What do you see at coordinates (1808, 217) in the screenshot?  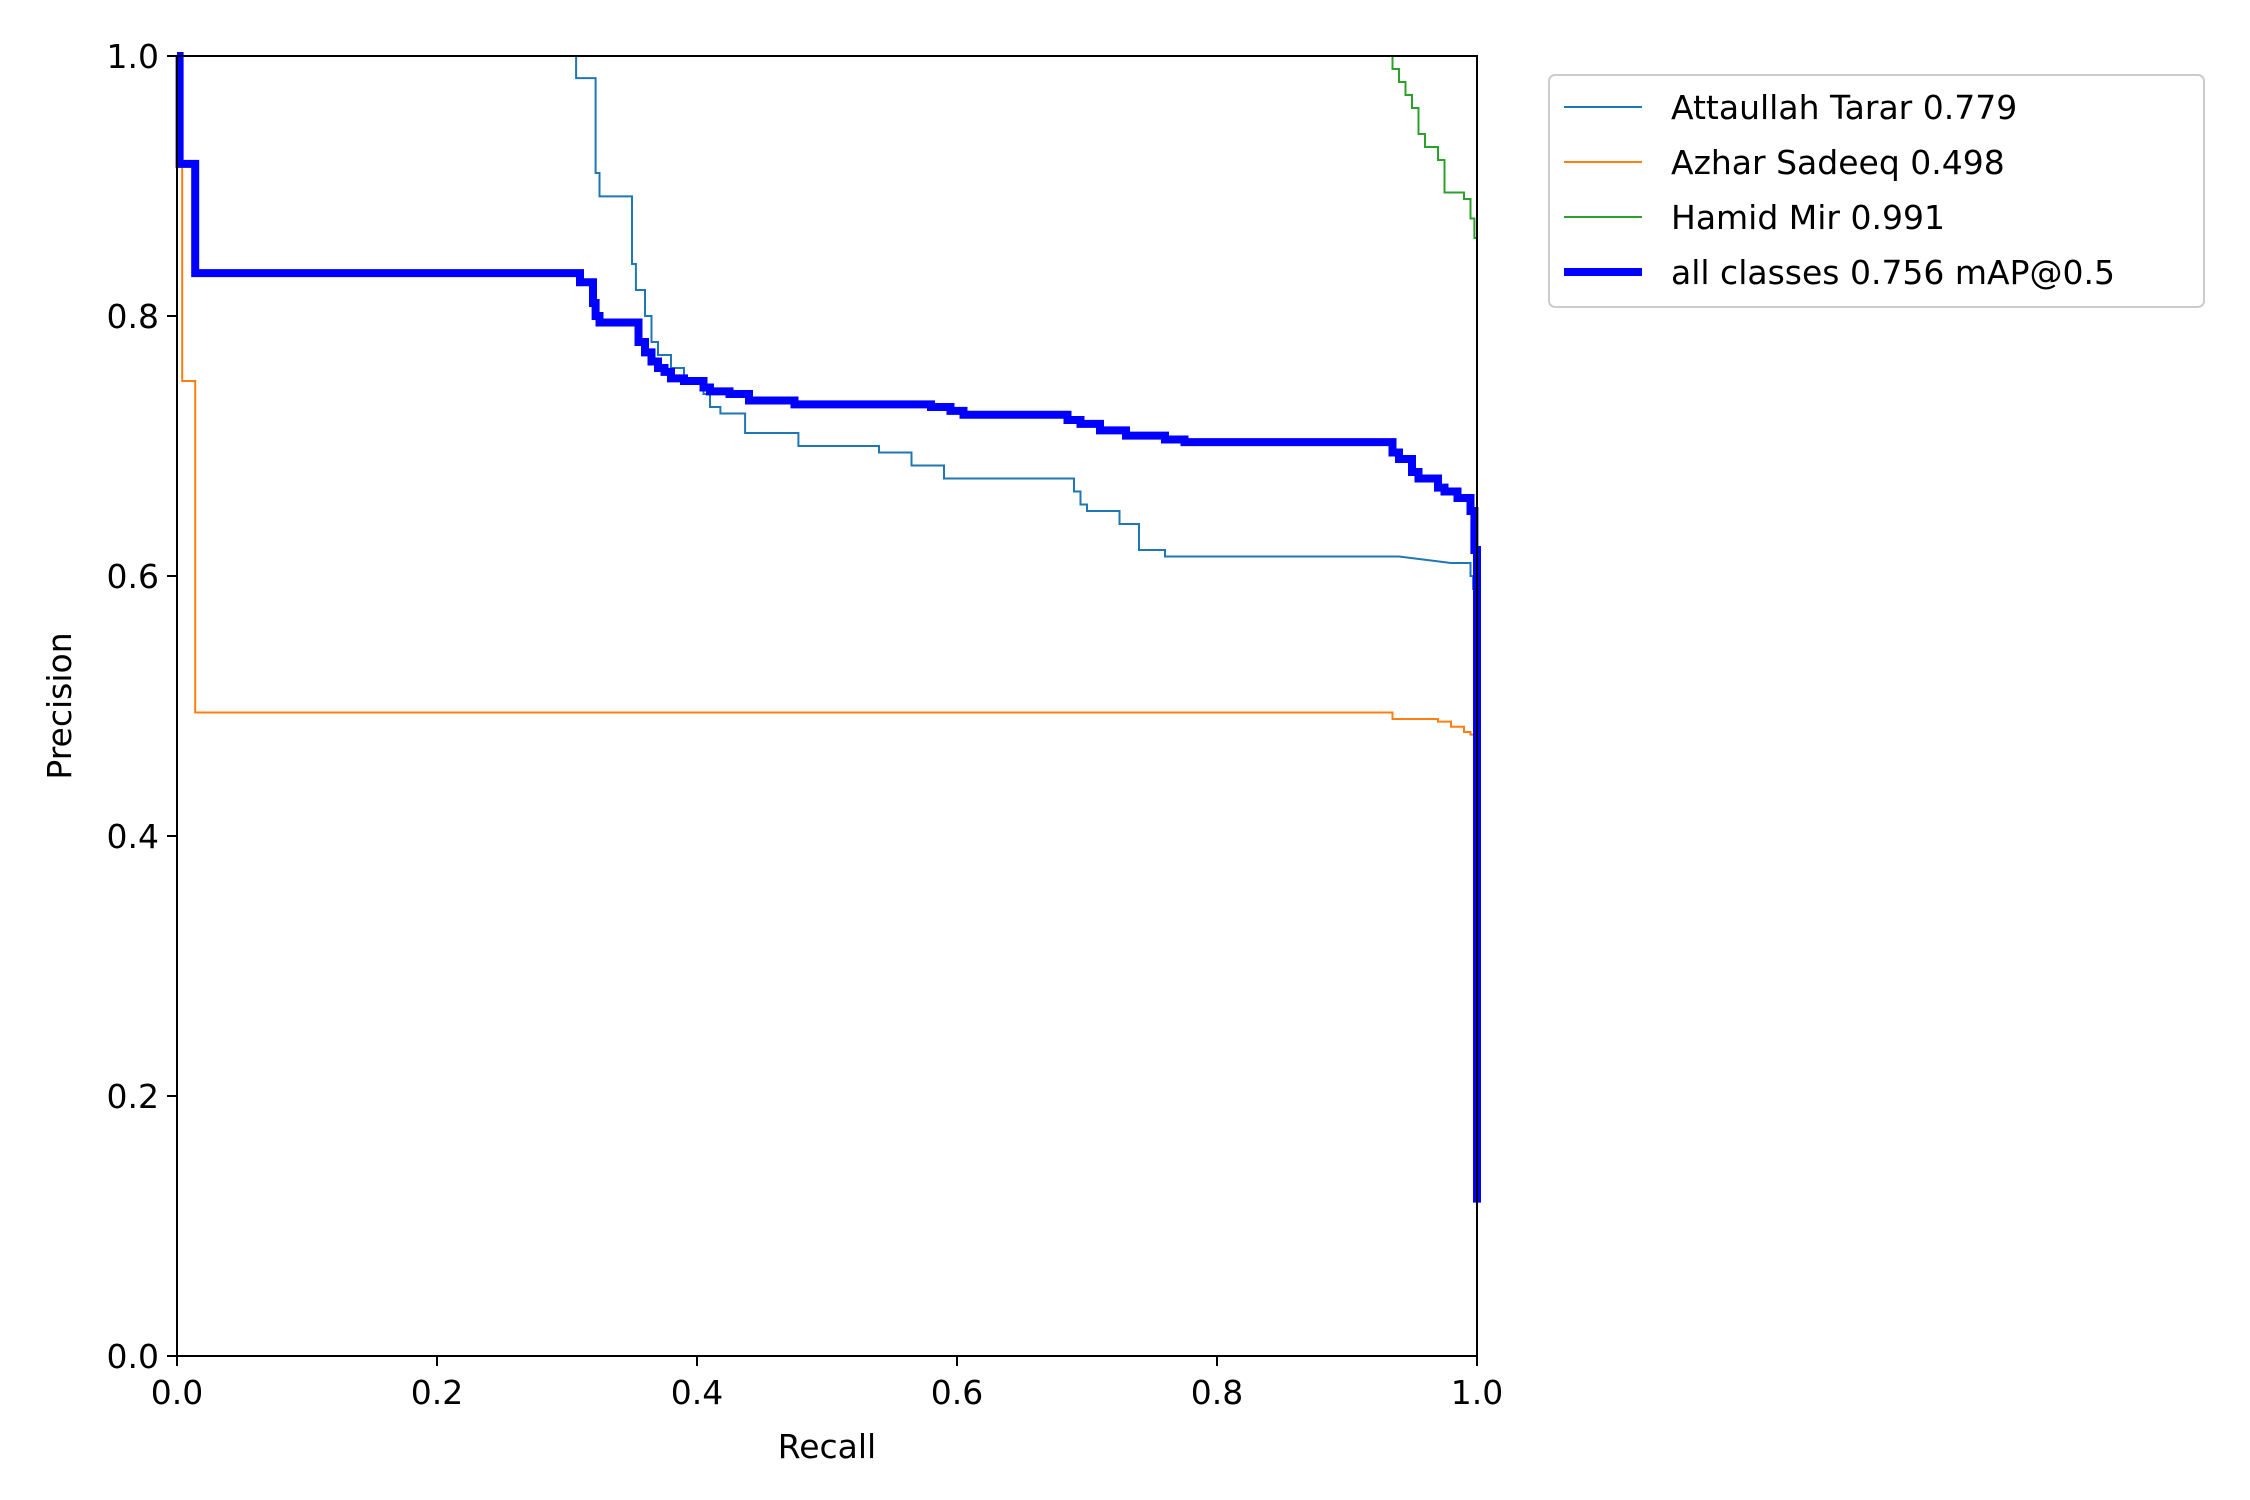 I see `legend-label-3: Hamid Mir 0.991` at bounding box center [1808, 217].